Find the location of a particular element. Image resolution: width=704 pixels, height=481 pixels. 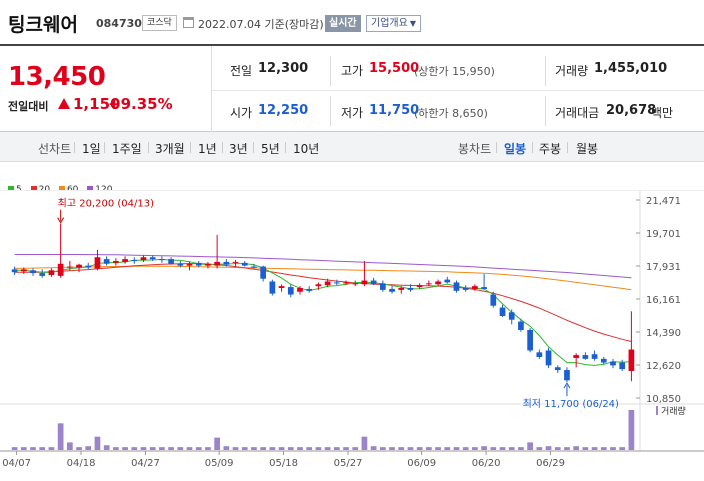

x-tick-label: 05/18 is located at coordinates (283, 463).